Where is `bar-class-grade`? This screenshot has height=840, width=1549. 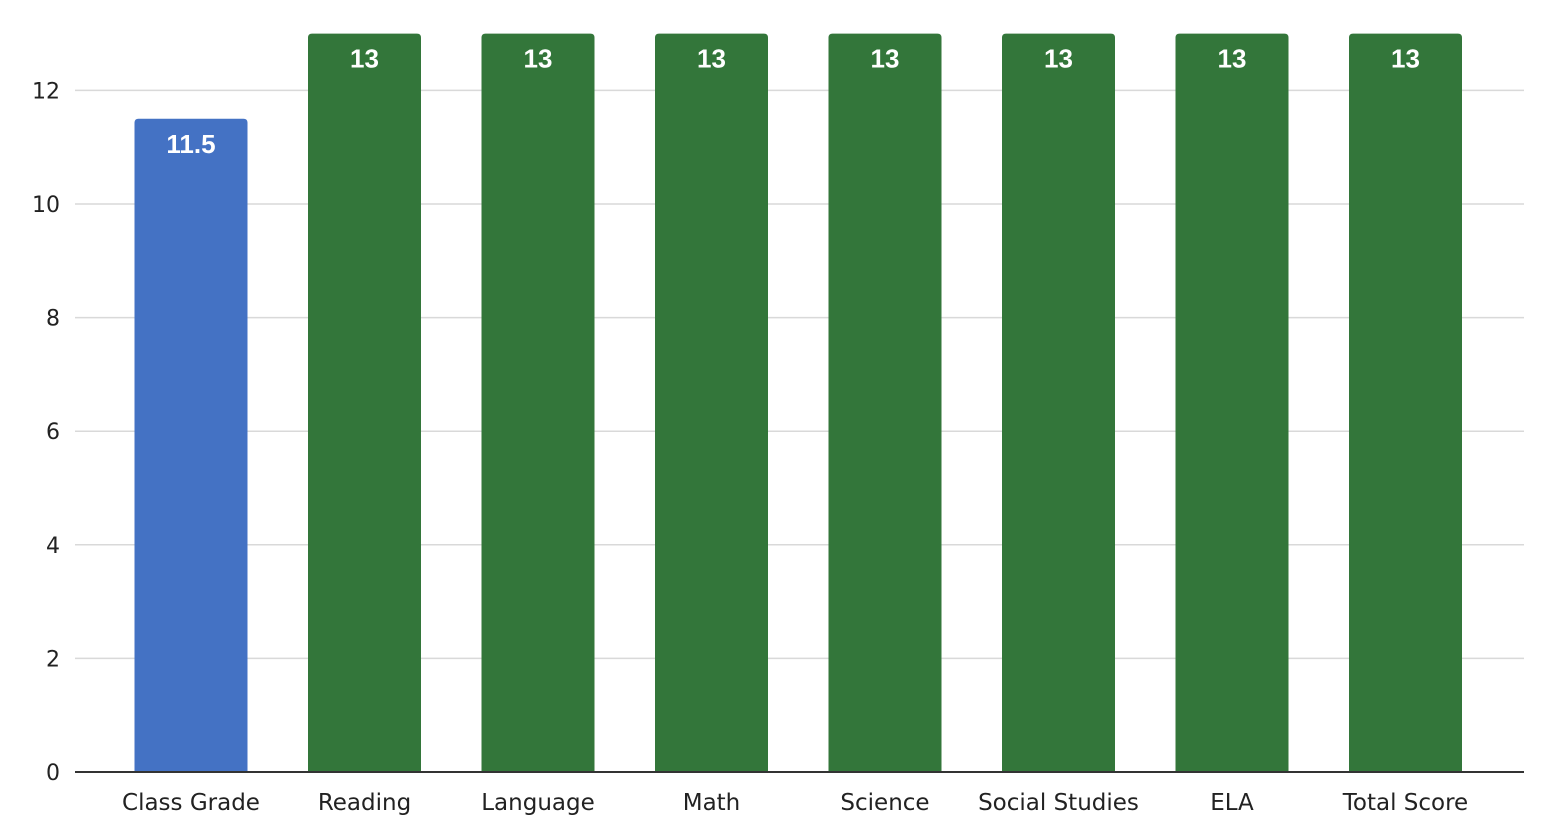
bar-class-grade is located at coordinates (191, 445).